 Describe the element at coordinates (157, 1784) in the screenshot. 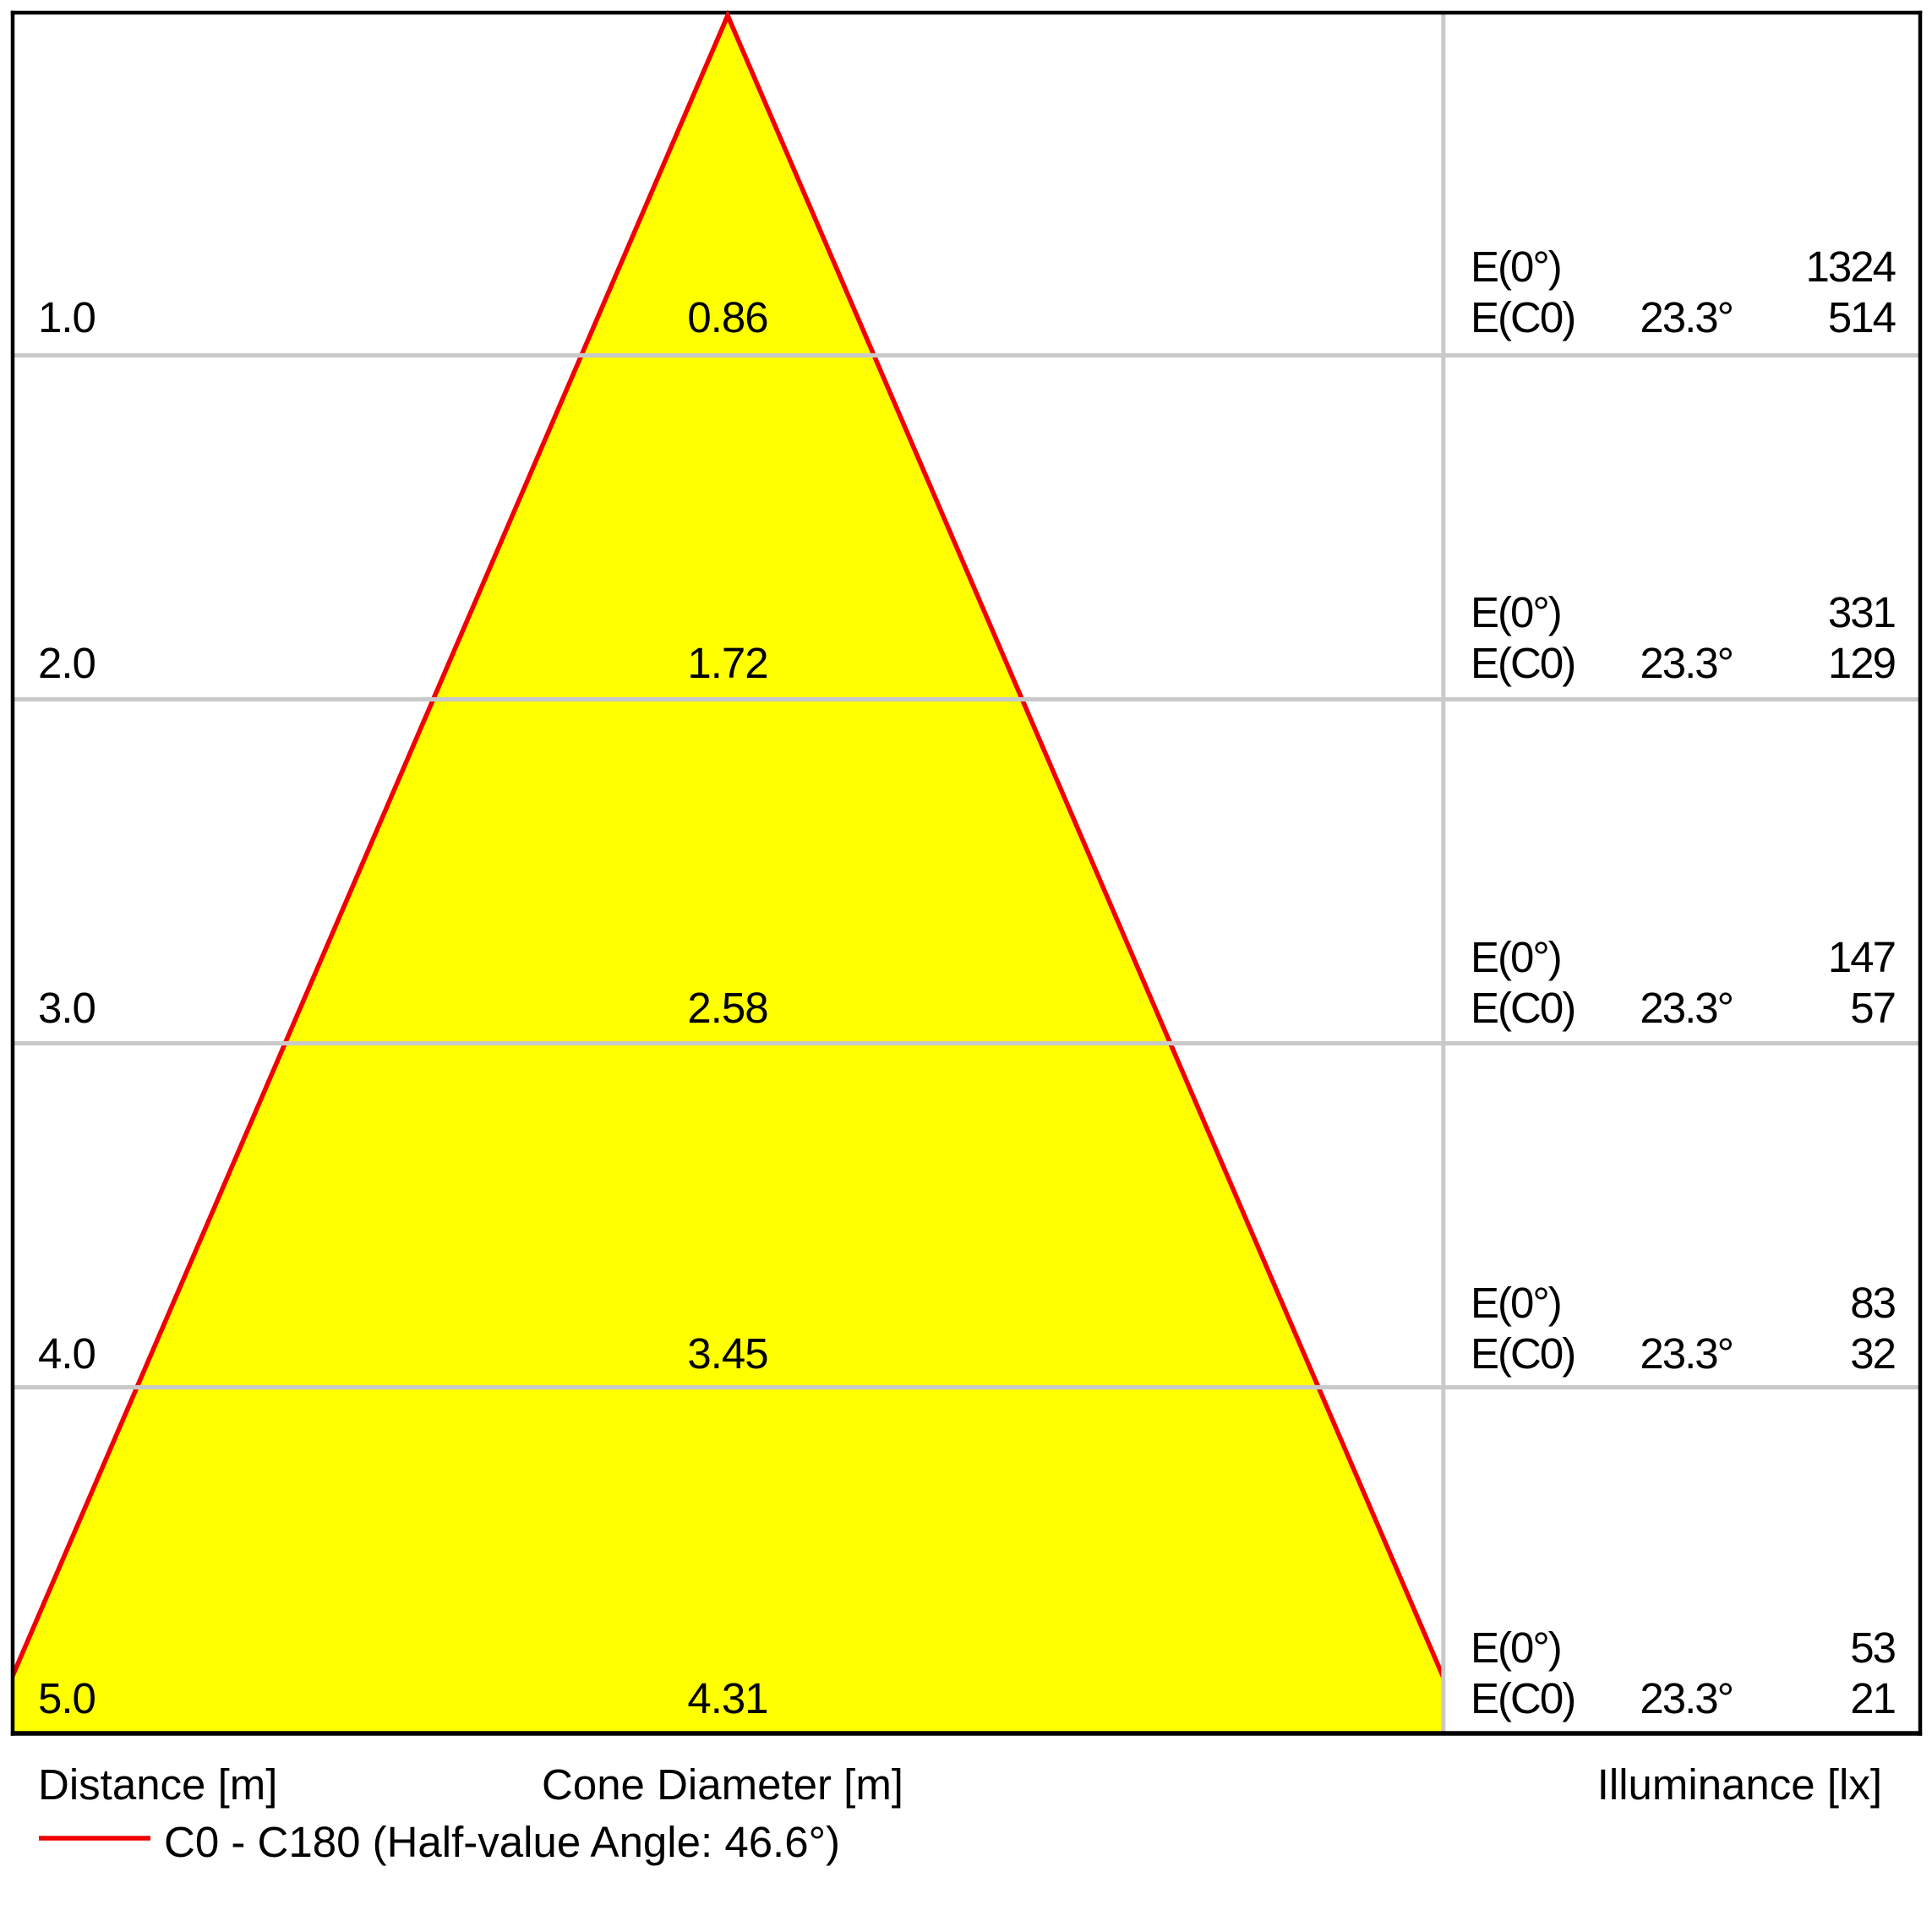

I see `svg-text: Distance [m]` at that location.